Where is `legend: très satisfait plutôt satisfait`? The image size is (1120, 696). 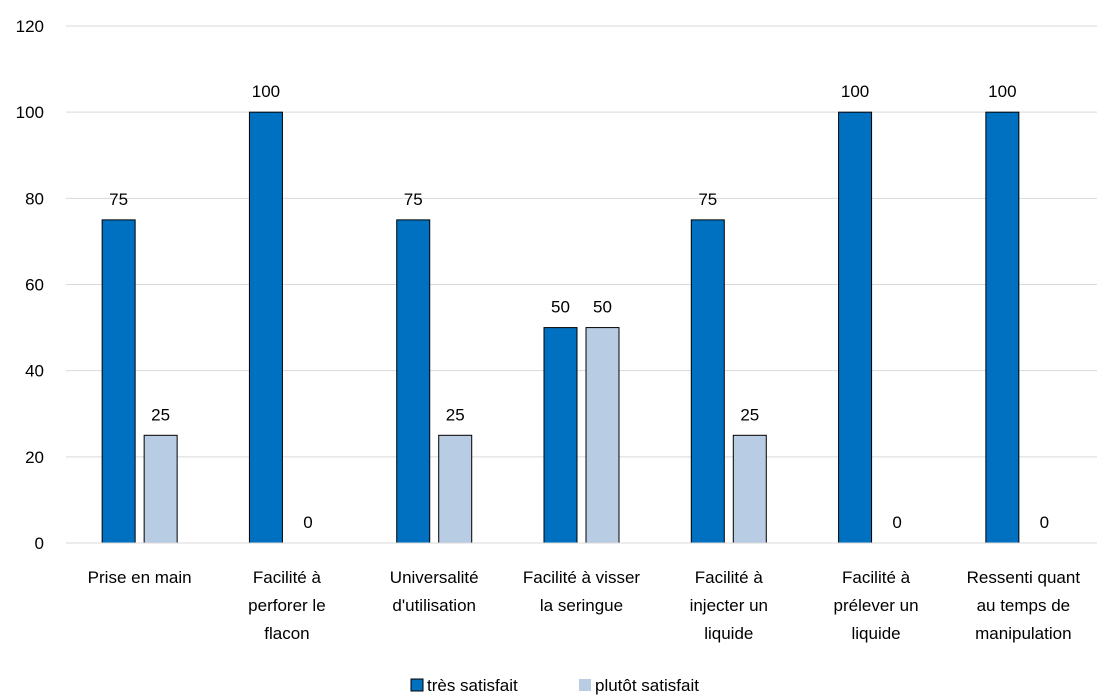 legend: très satisfait plutôt satisfait is located at coordinates (554, 685).